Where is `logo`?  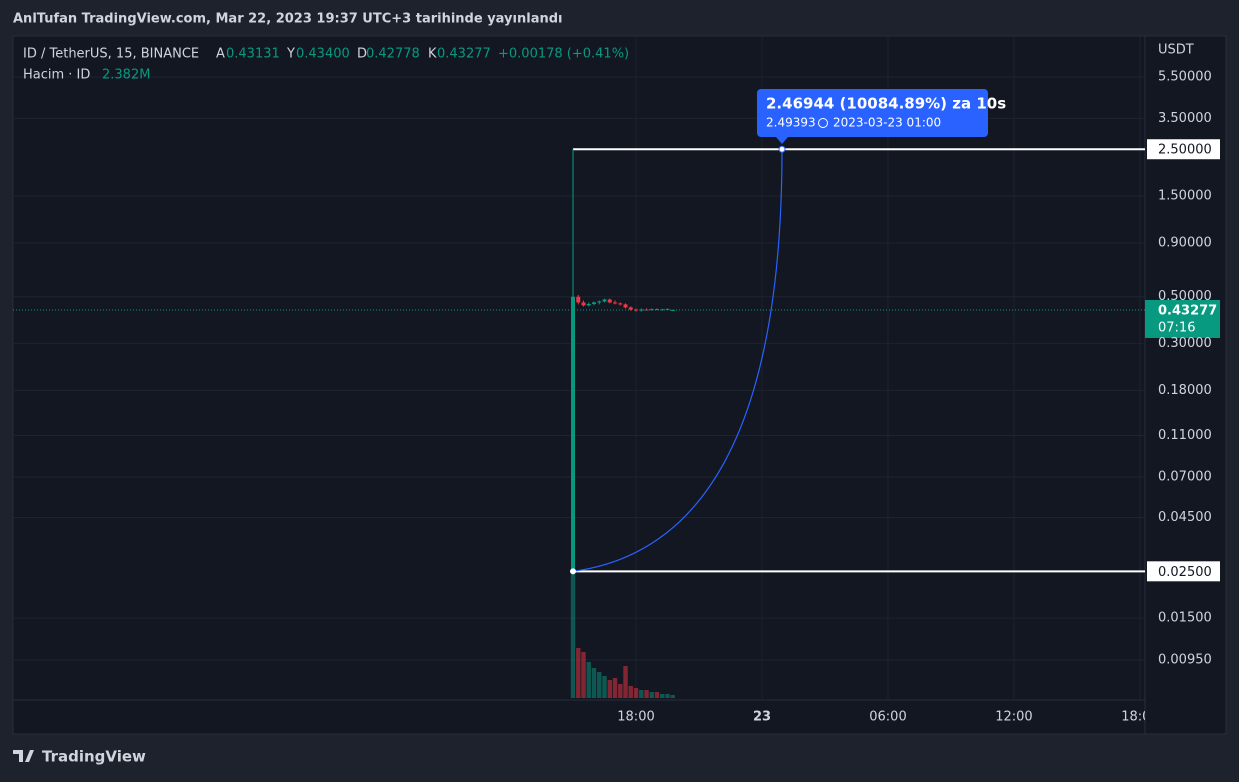 logo is located at coordinates (23, 756).